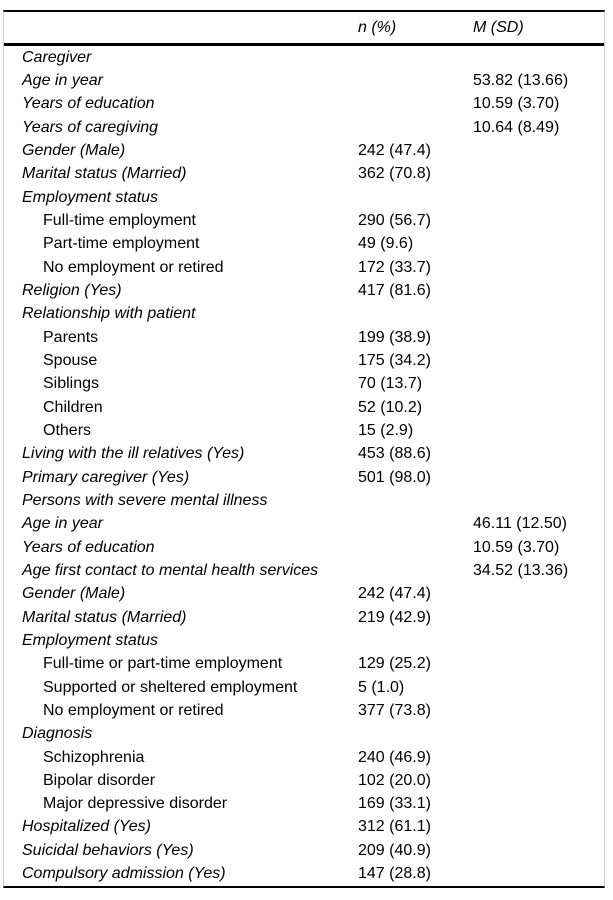 Image resolution: width=613 pixels, height=900 pixels. Describe the element at coordinates (394, 804) in the screenshot. I see `n-percent-value: 169 (33.1)` at that location.